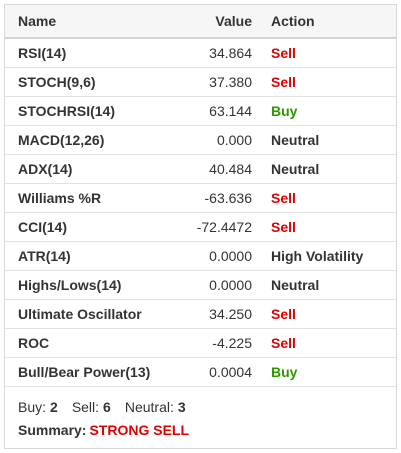 Image resolution: width=401 pixels, height=453 pixels. What do you see at coordinates (200, 198) in the screenshot?
I see `table-row: Williams %R -63.636 Sell` at bounding box center [200, 198].